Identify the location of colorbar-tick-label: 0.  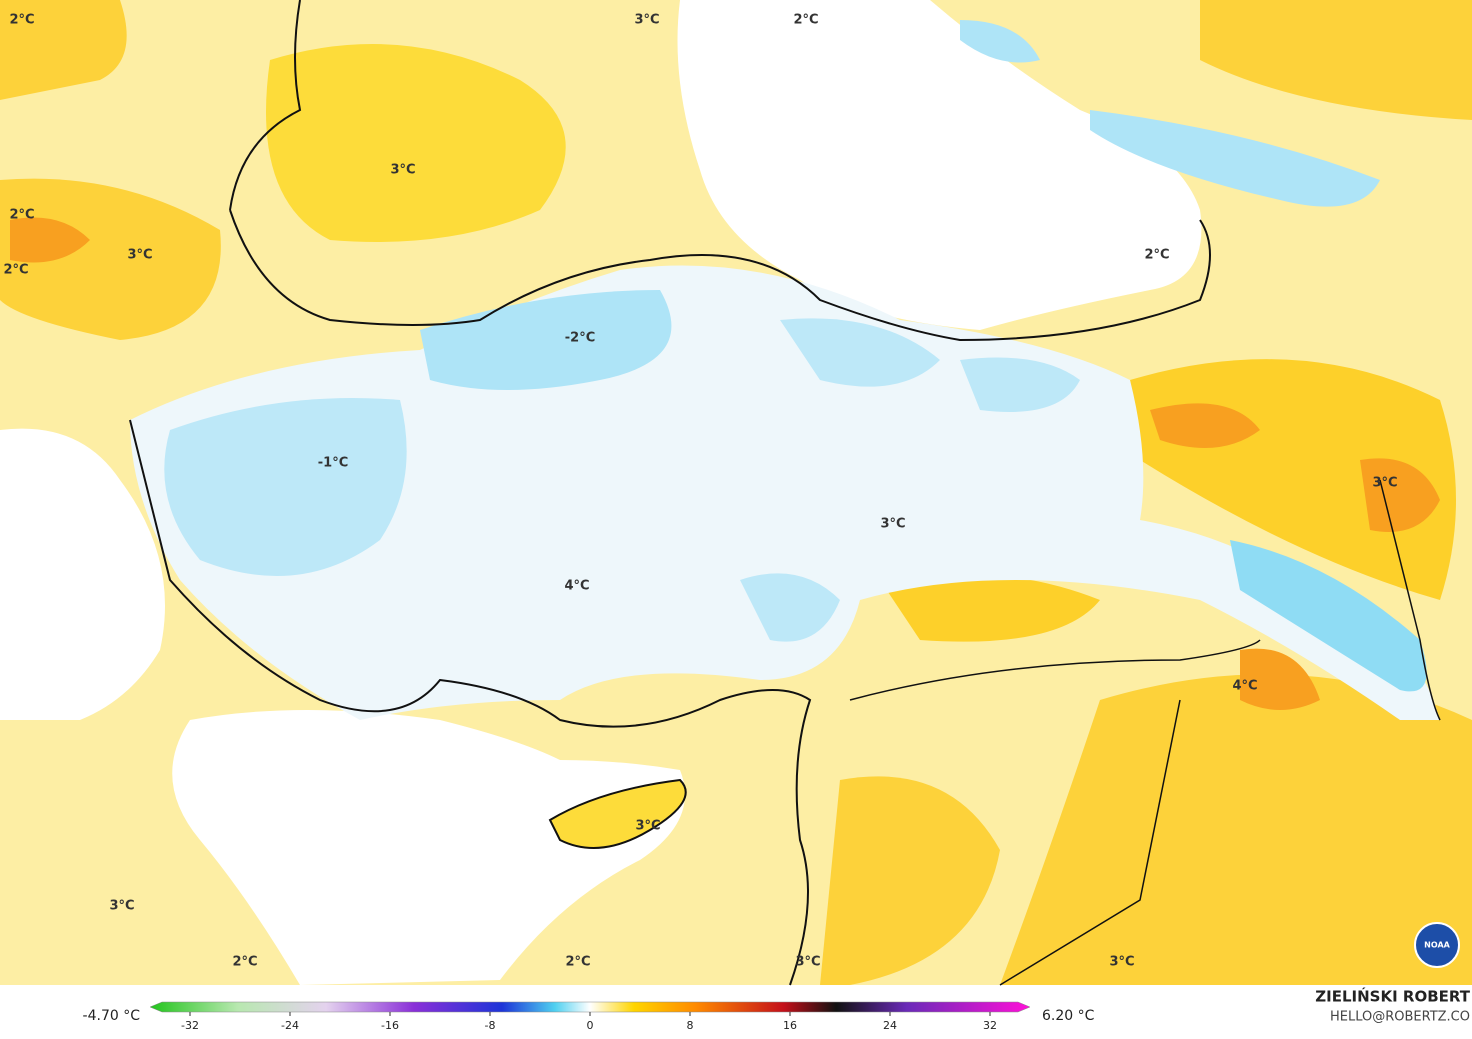
(590, 1025).